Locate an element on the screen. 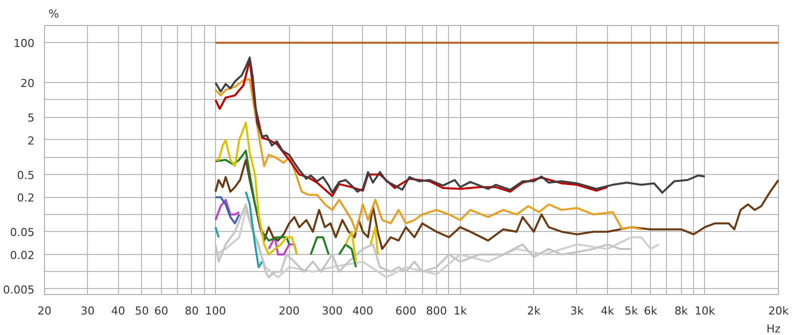 Image resolution: width=800 pixels, height=335 pixels. x-tick-label: 20k is located at coordinates (779, 311).